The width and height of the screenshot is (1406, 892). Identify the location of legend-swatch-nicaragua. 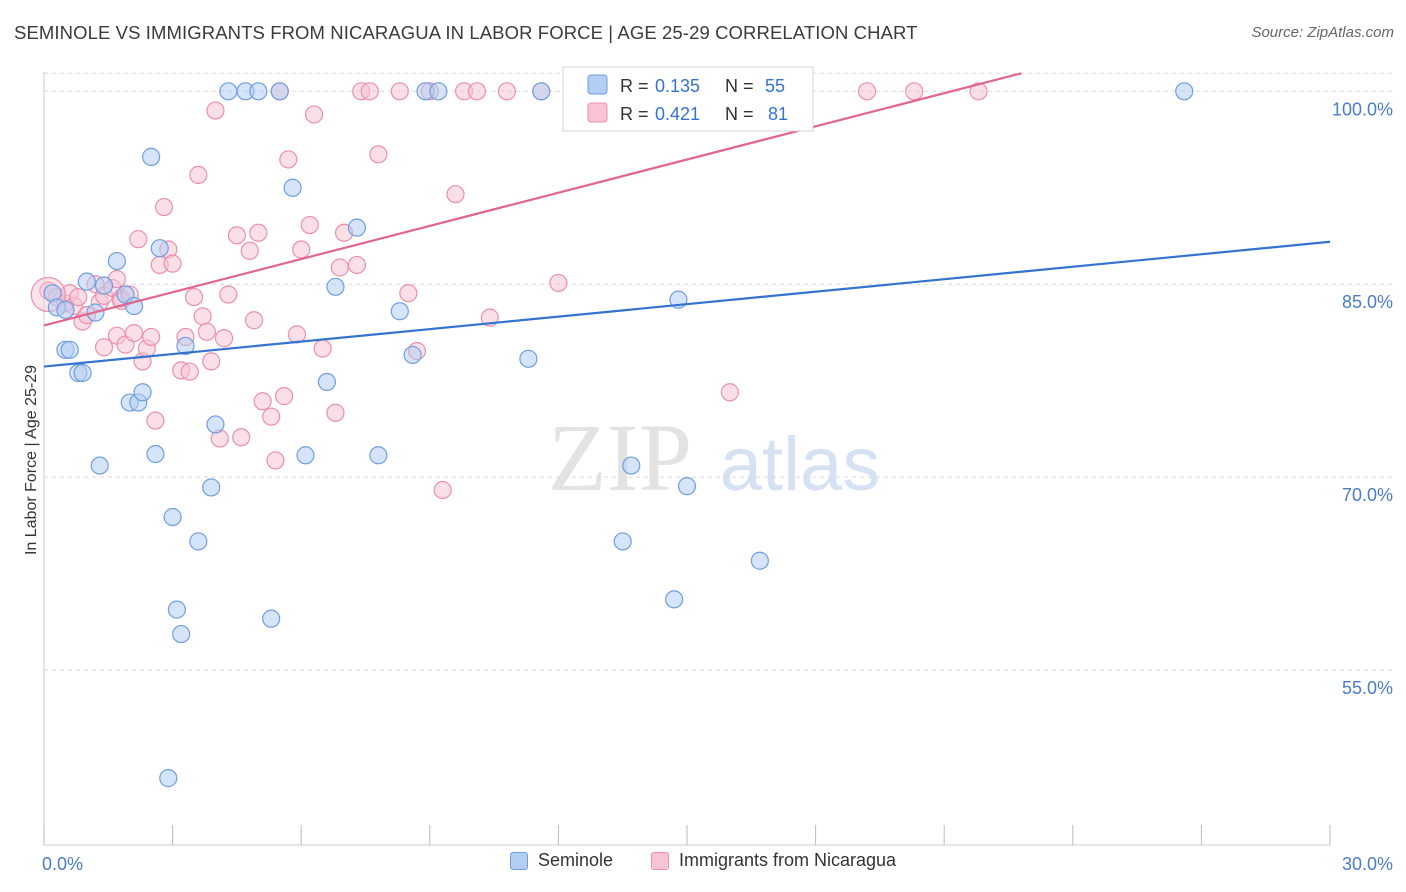
(659, 860).